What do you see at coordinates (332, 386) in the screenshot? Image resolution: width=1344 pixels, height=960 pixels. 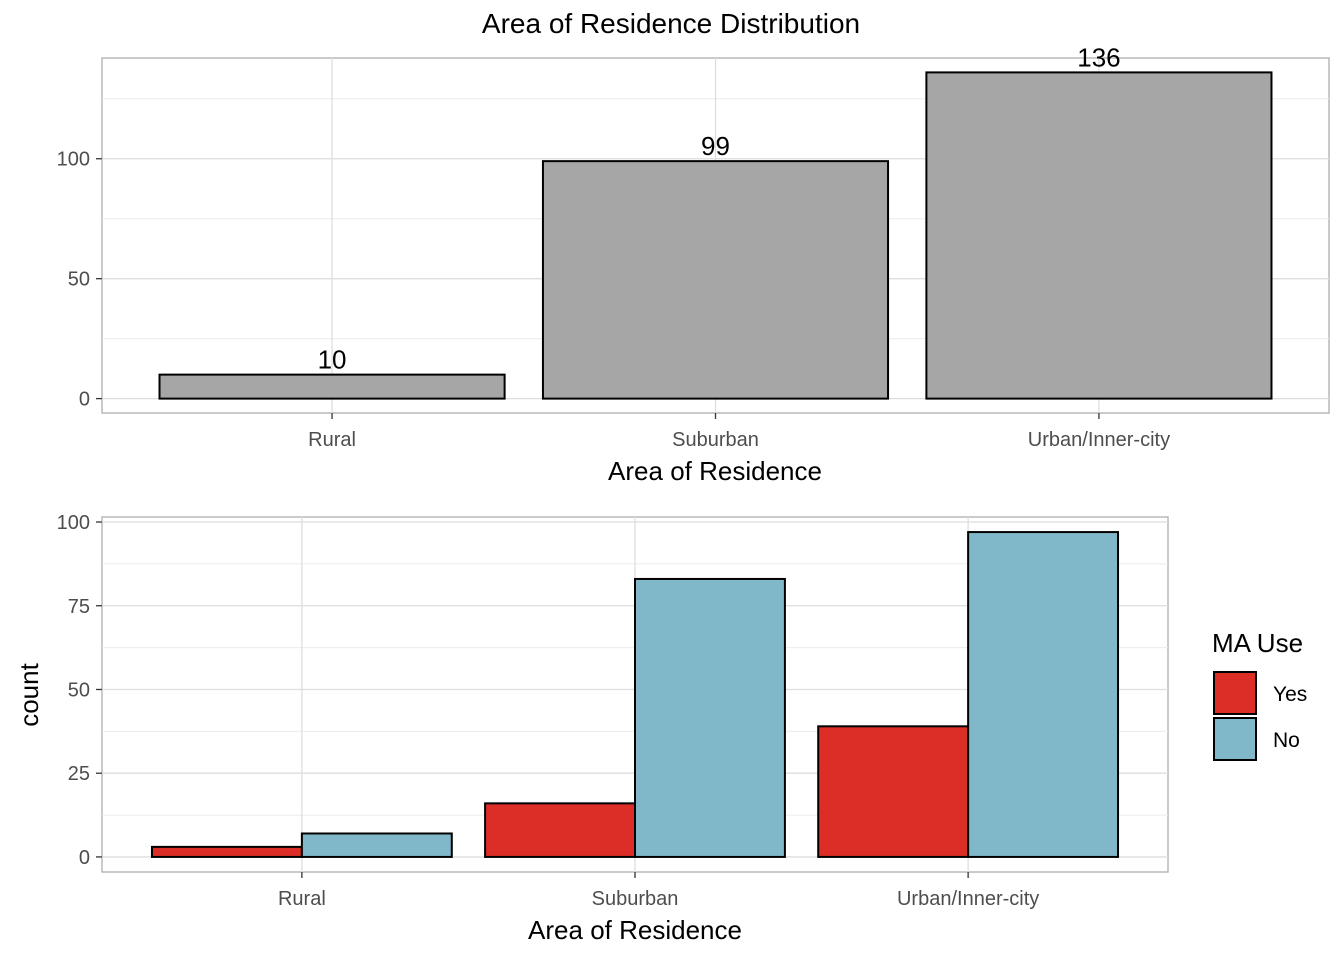 I see `bar-rural` at bounding box center [332, 386].